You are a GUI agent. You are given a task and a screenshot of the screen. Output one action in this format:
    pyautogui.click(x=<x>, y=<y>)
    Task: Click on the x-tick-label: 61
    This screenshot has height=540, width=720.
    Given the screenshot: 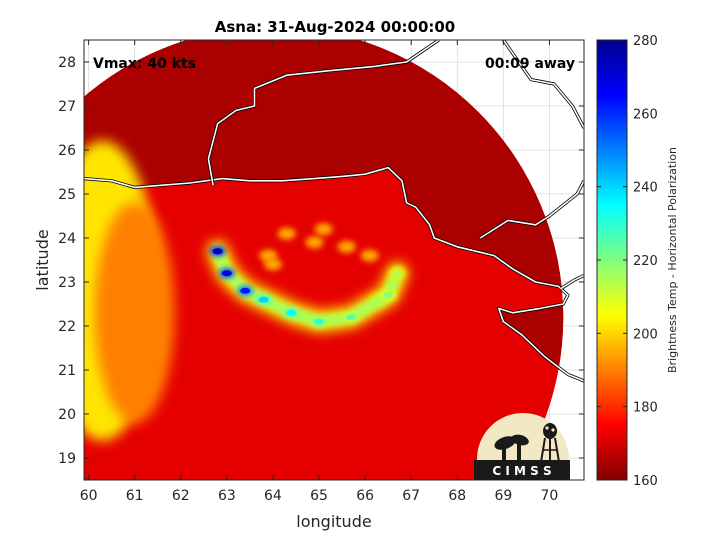 What is the action you would take?
    pyautogui.click(x=135, y=496)
    